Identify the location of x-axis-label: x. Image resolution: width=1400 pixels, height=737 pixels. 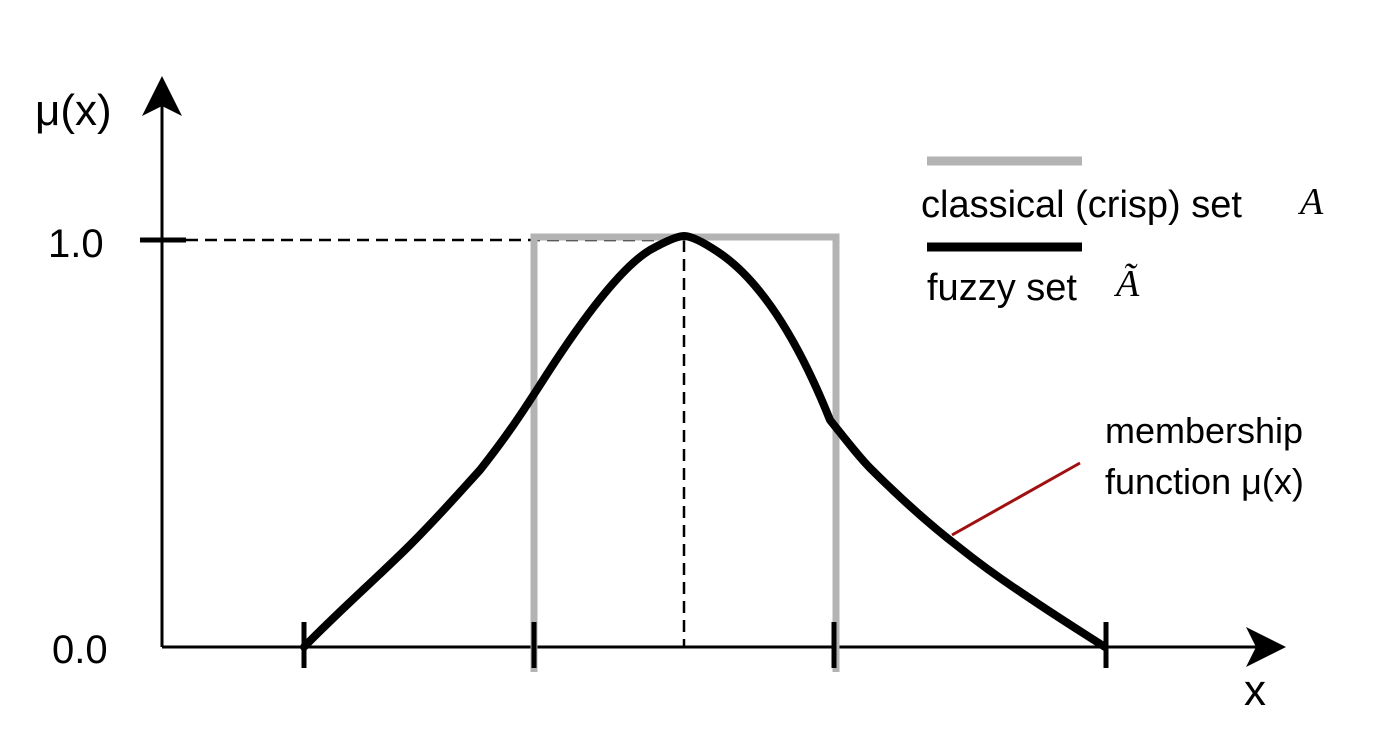
(1255, 690).